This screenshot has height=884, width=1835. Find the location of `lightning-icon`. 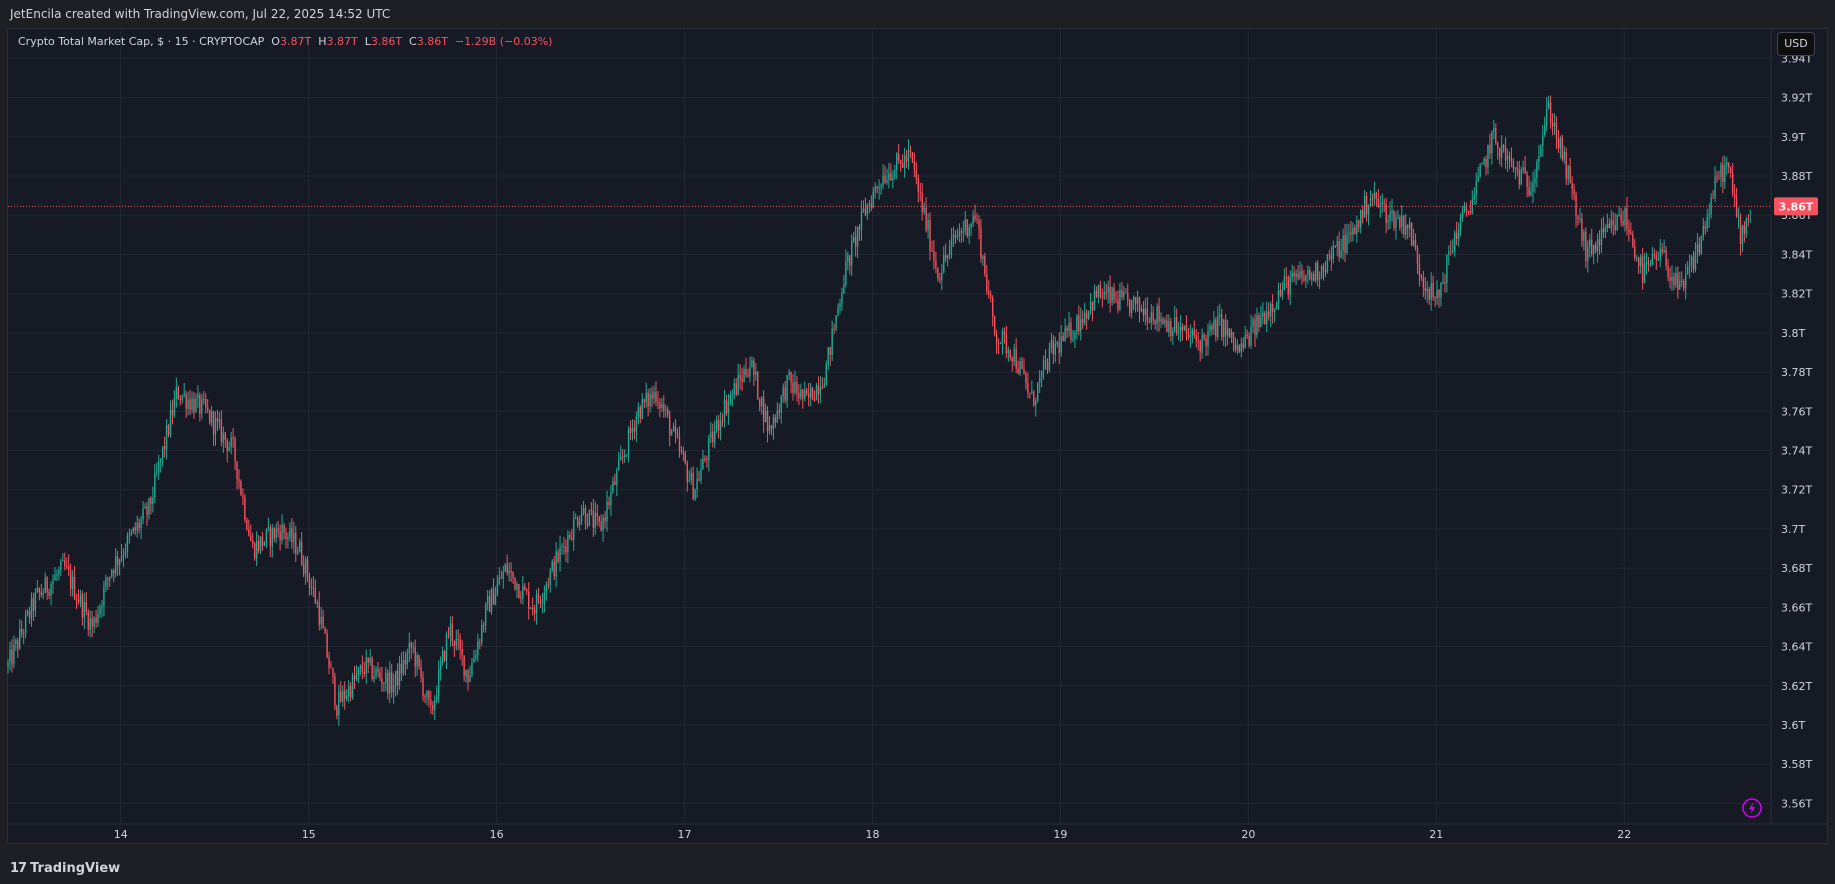

lightning-icon is located at coordinates (1752, 808).